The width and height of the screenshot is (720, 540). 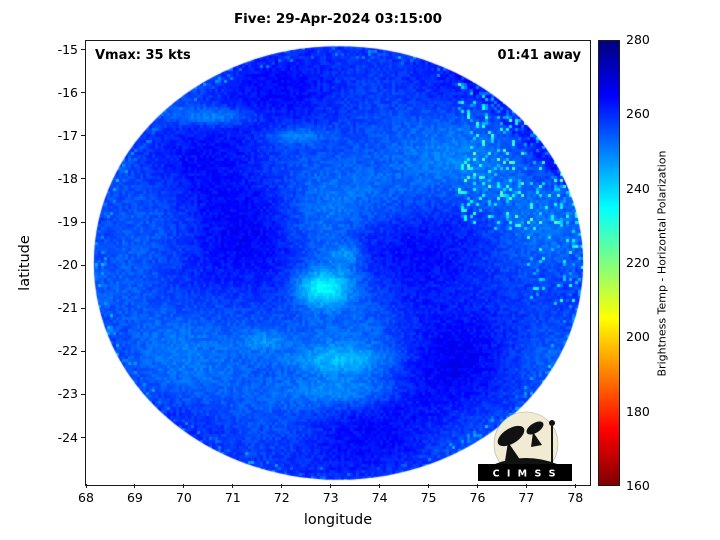 What do you see at coordinates (67, 49) in the screenshot?
I see `y-tick-label: -15` at bounding box center [67, 49].